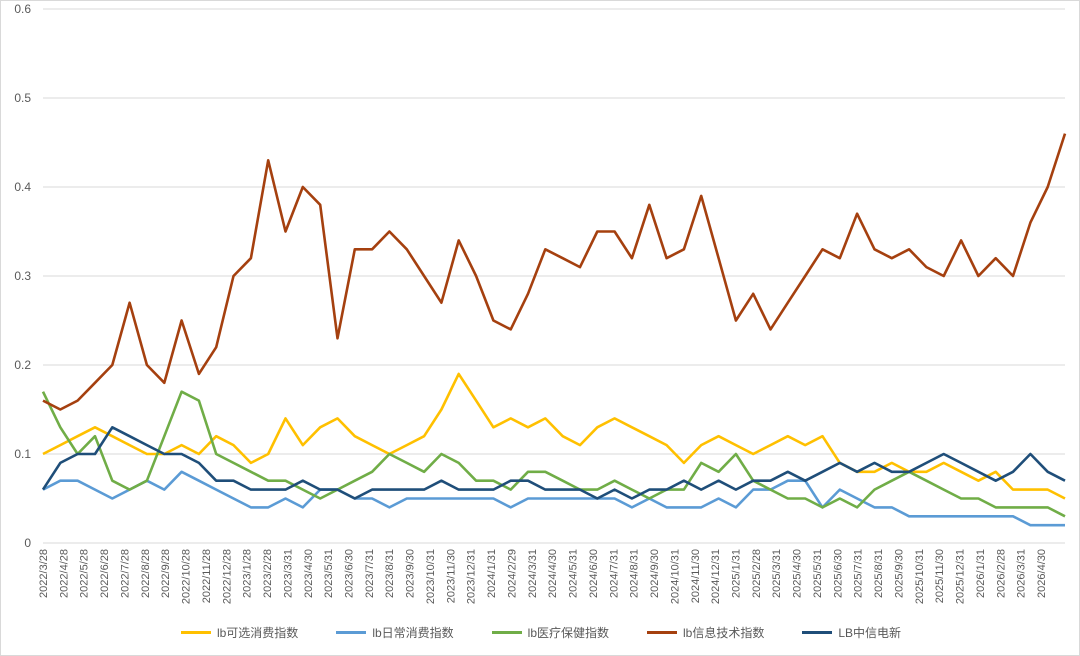  I want to click on x-tick-label: 2022/11/28, so click(207, 576).